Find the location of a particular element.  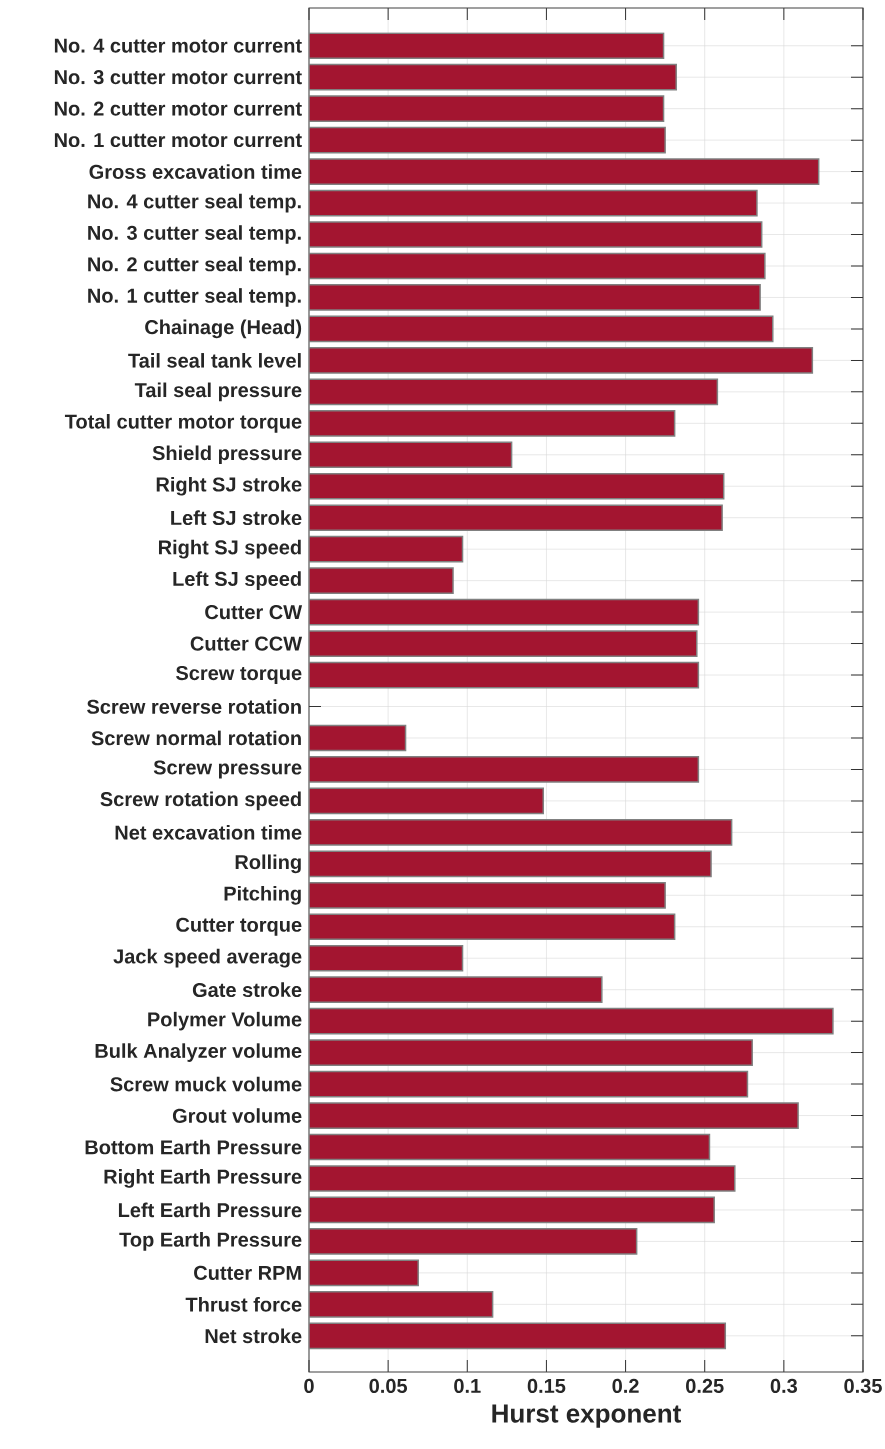

y-tick-label: No. 4 cutter motor current is located at coordinates (178, 45).